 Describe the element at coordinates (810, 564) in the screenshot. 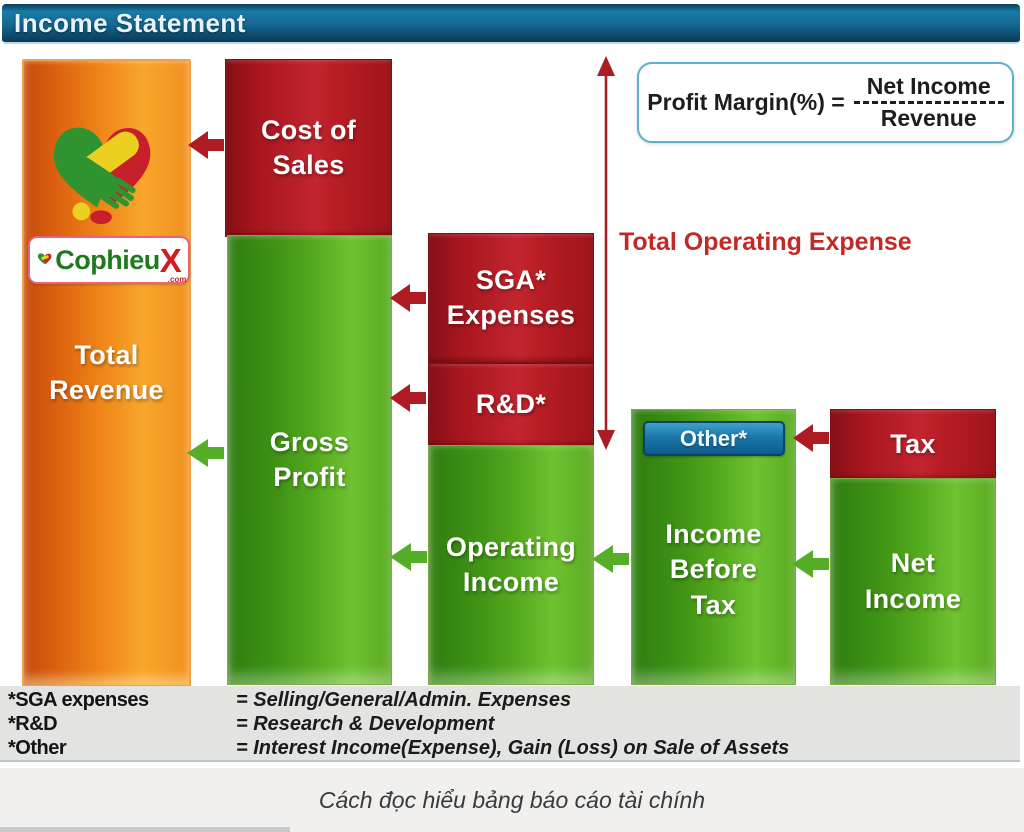

I see `arrow-net-to-ibt-icon` at that location.